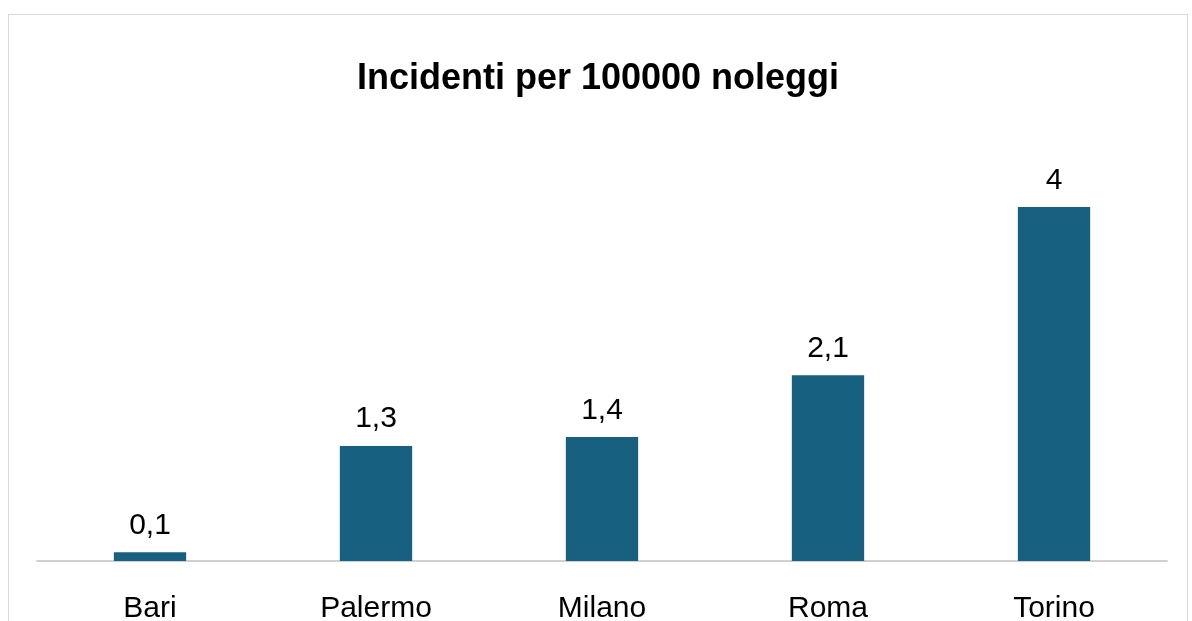 The image size is (1192, 621). What do you see at coordinates (150, 523) in the screenshot?
I see `data-label: 0,1` at bounding box center [150, 523].